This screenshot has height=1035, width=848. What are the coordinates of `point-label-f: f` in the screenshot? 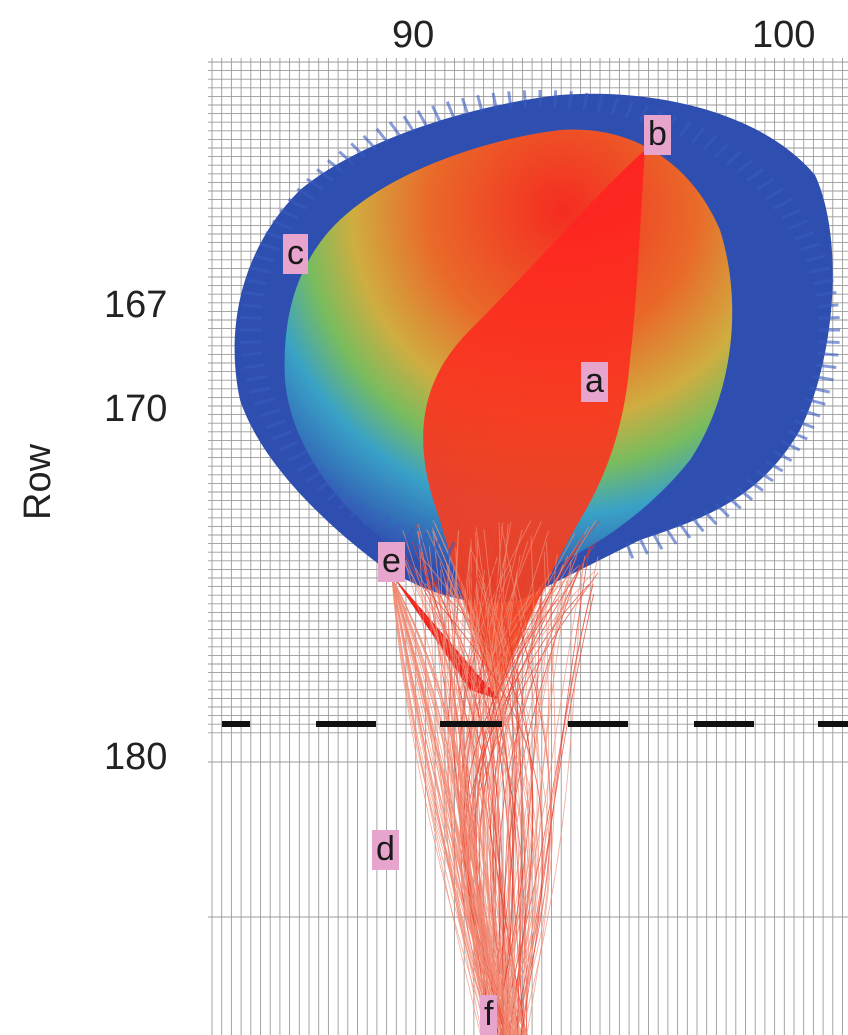 It's located at (489, 1015).